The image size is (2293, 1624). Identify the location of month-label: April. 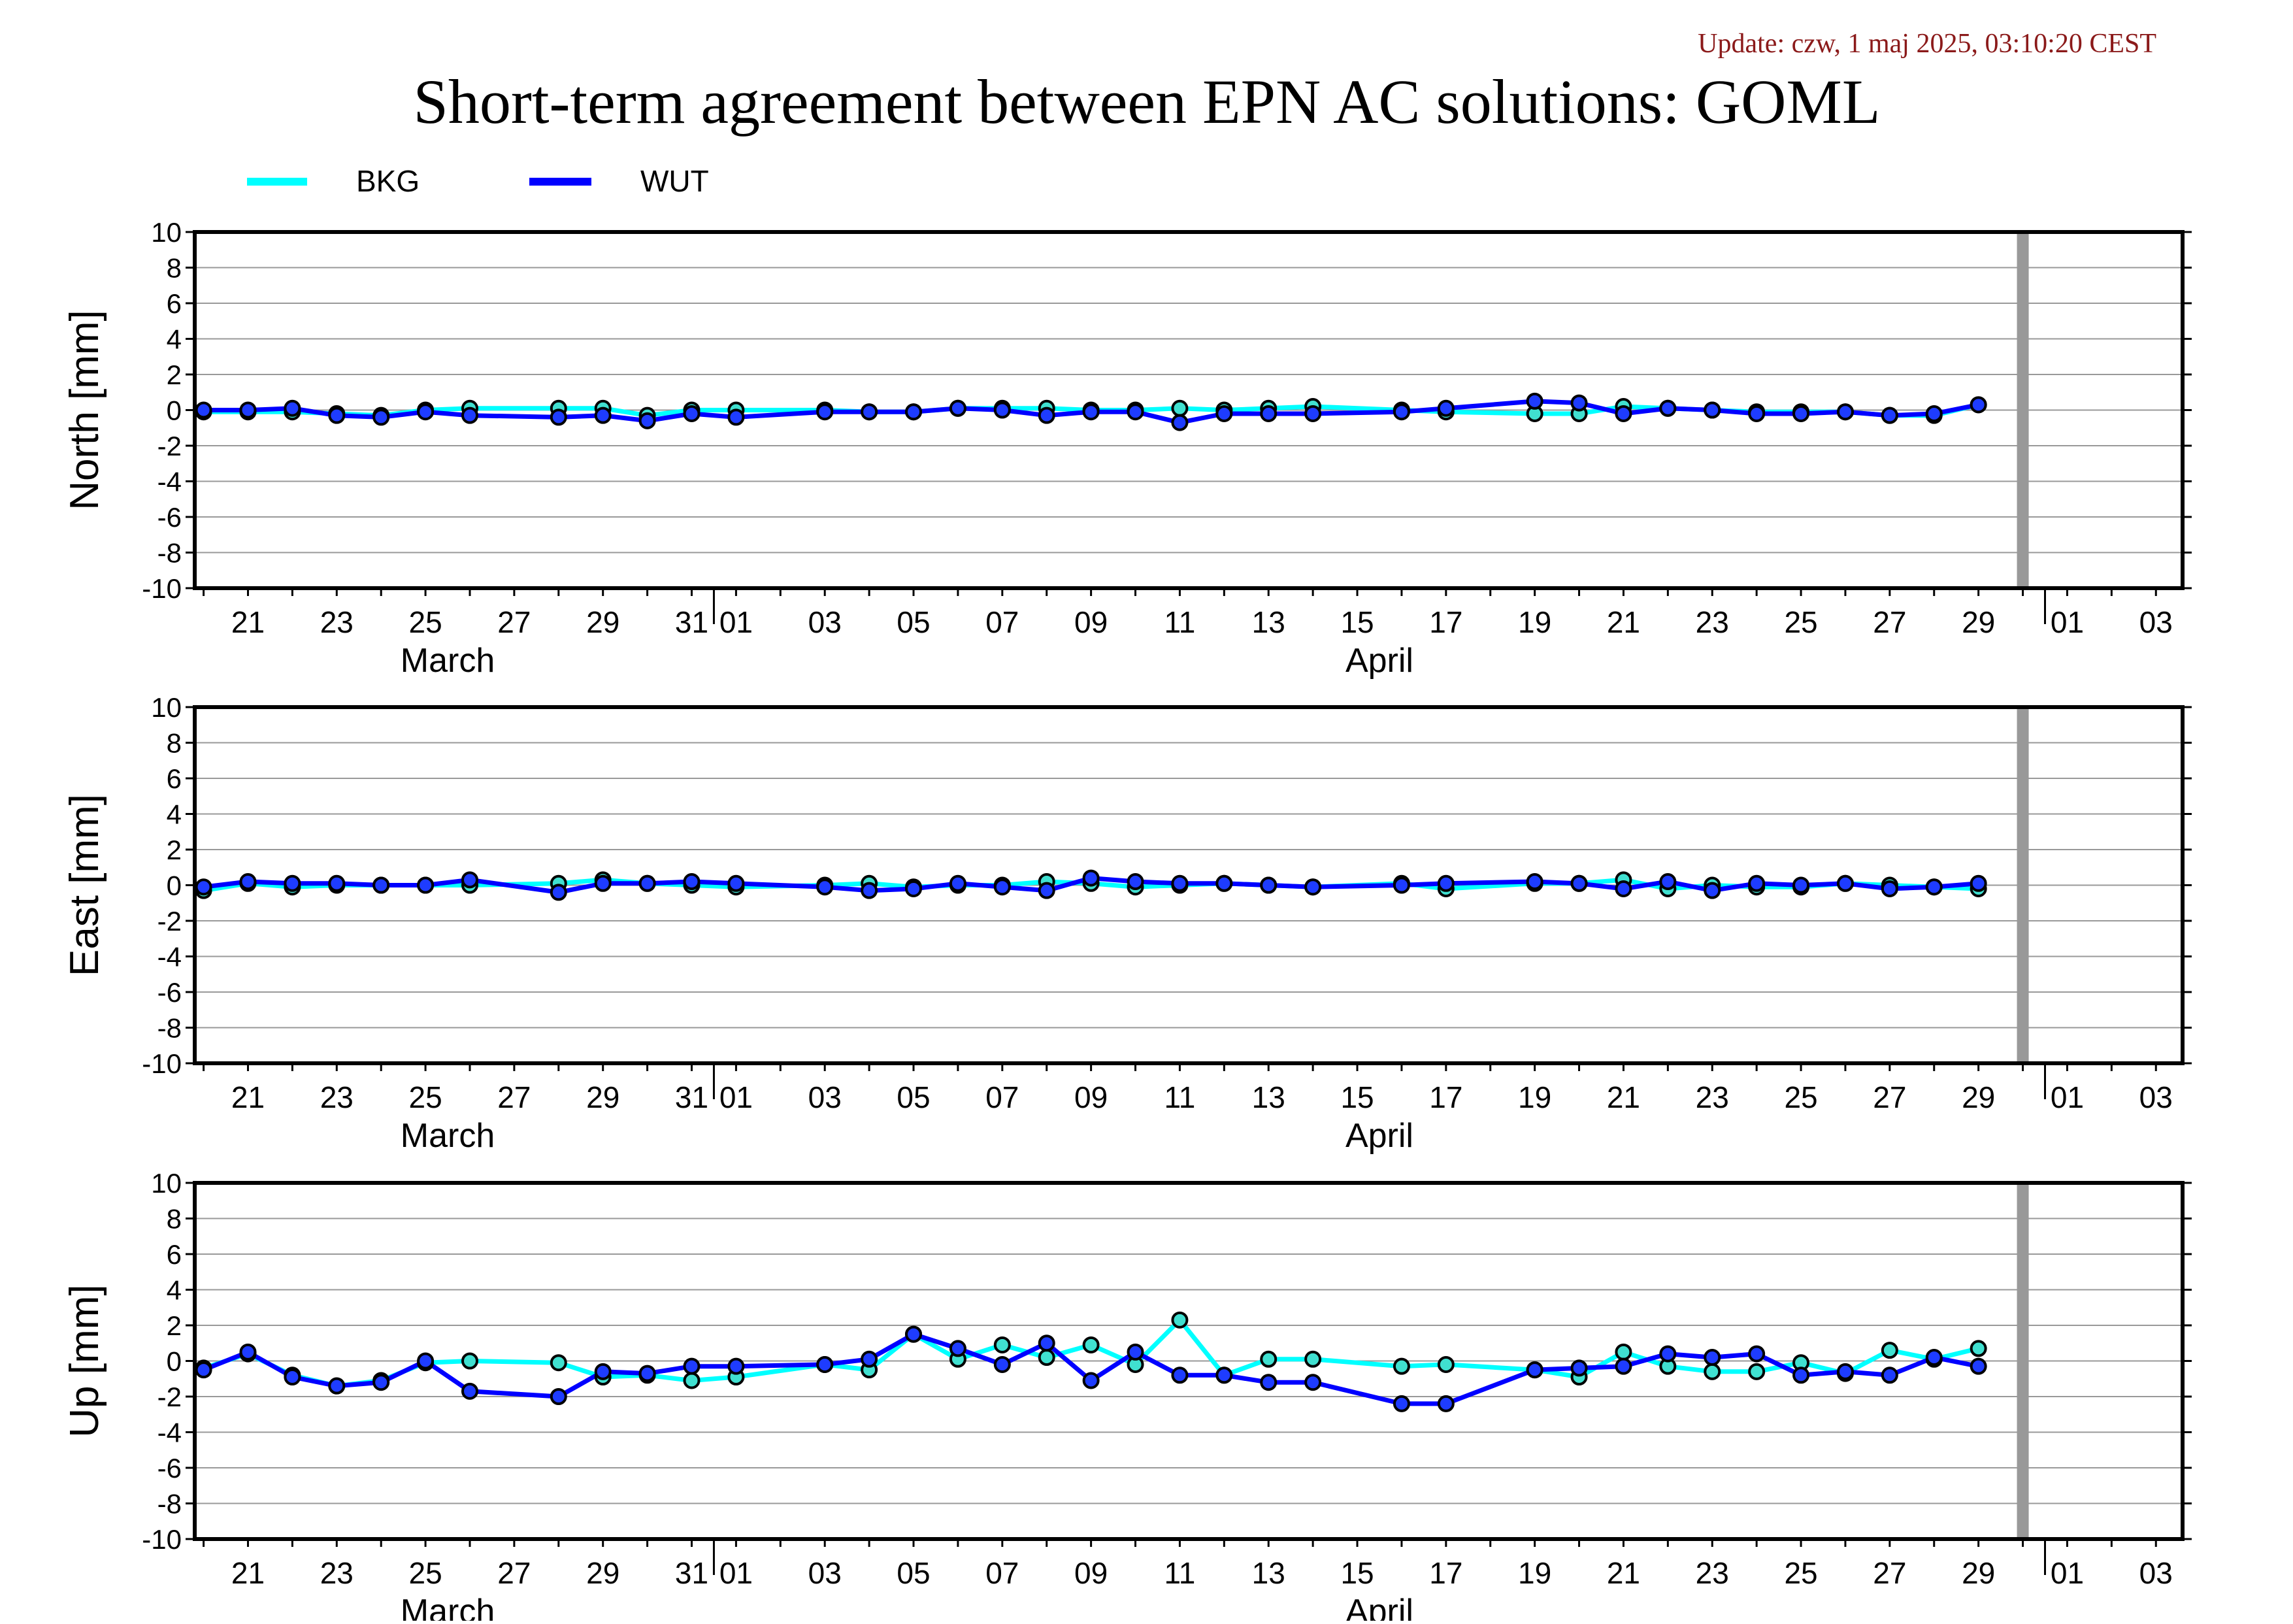
(1379, 1136).